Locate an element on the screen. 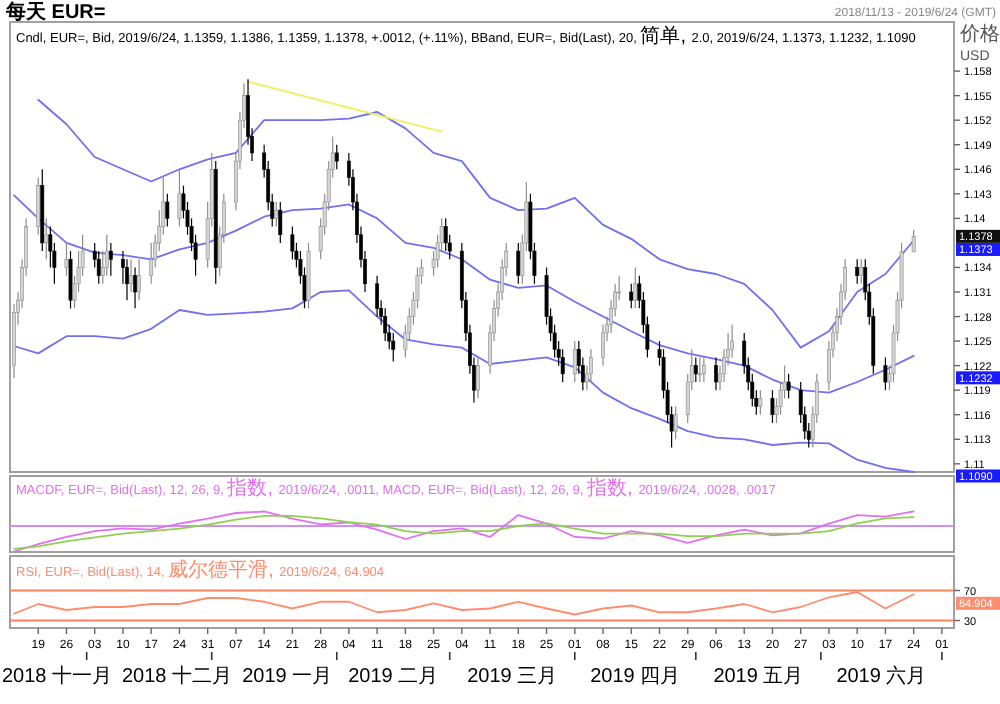  text: 2018 十一月 is located at coordinates (57, 676).